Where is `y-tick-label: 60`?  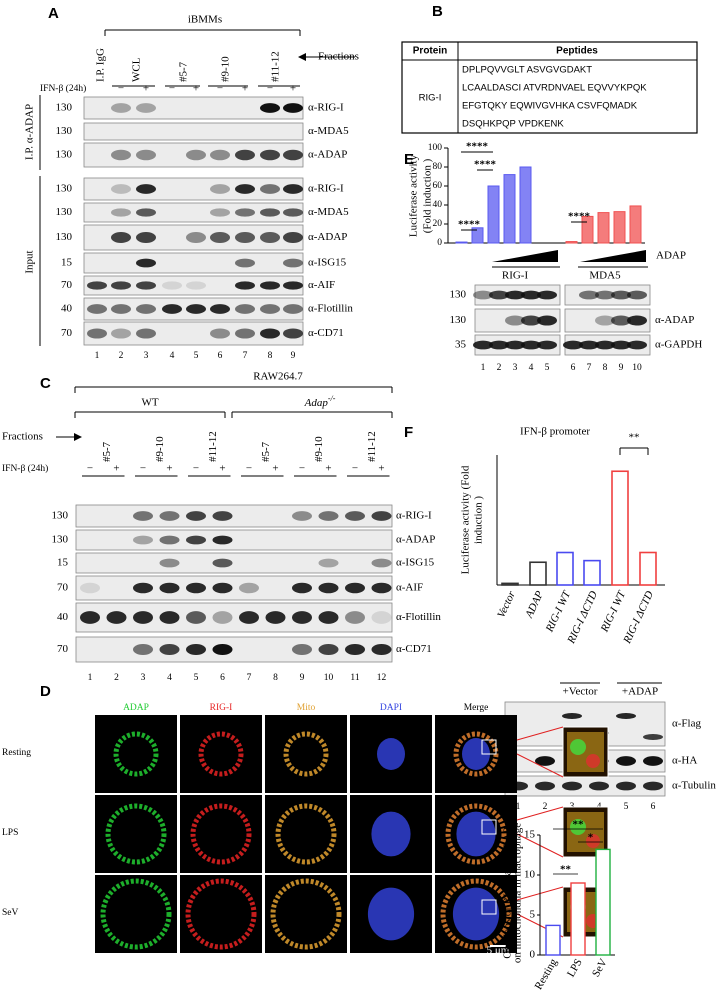
y-tick-label: 60 is located at coordinates (438, 186).